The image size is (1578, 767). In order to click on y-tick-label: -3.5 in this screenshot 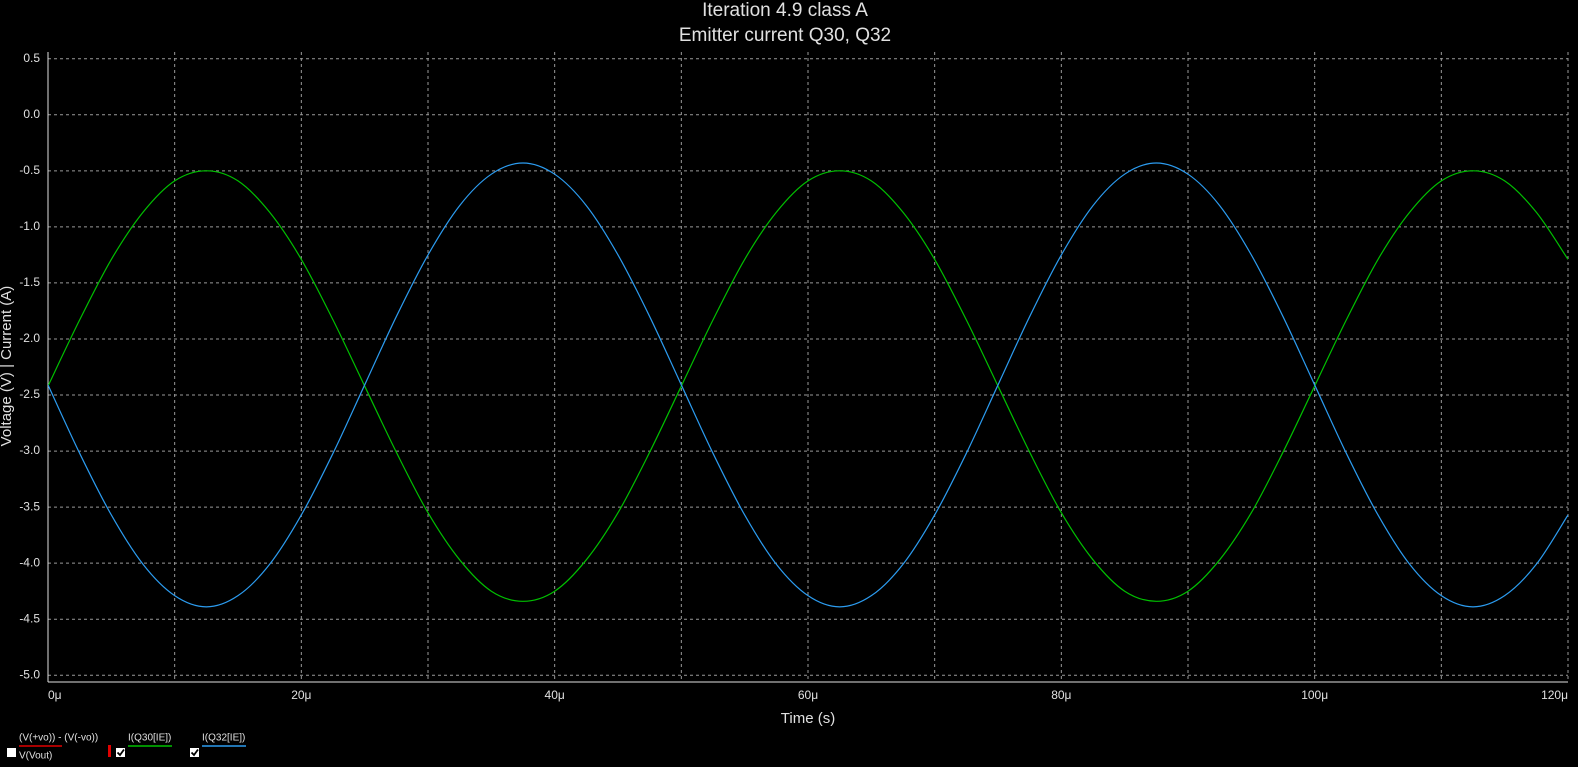, I will do `click(29, 506)`.